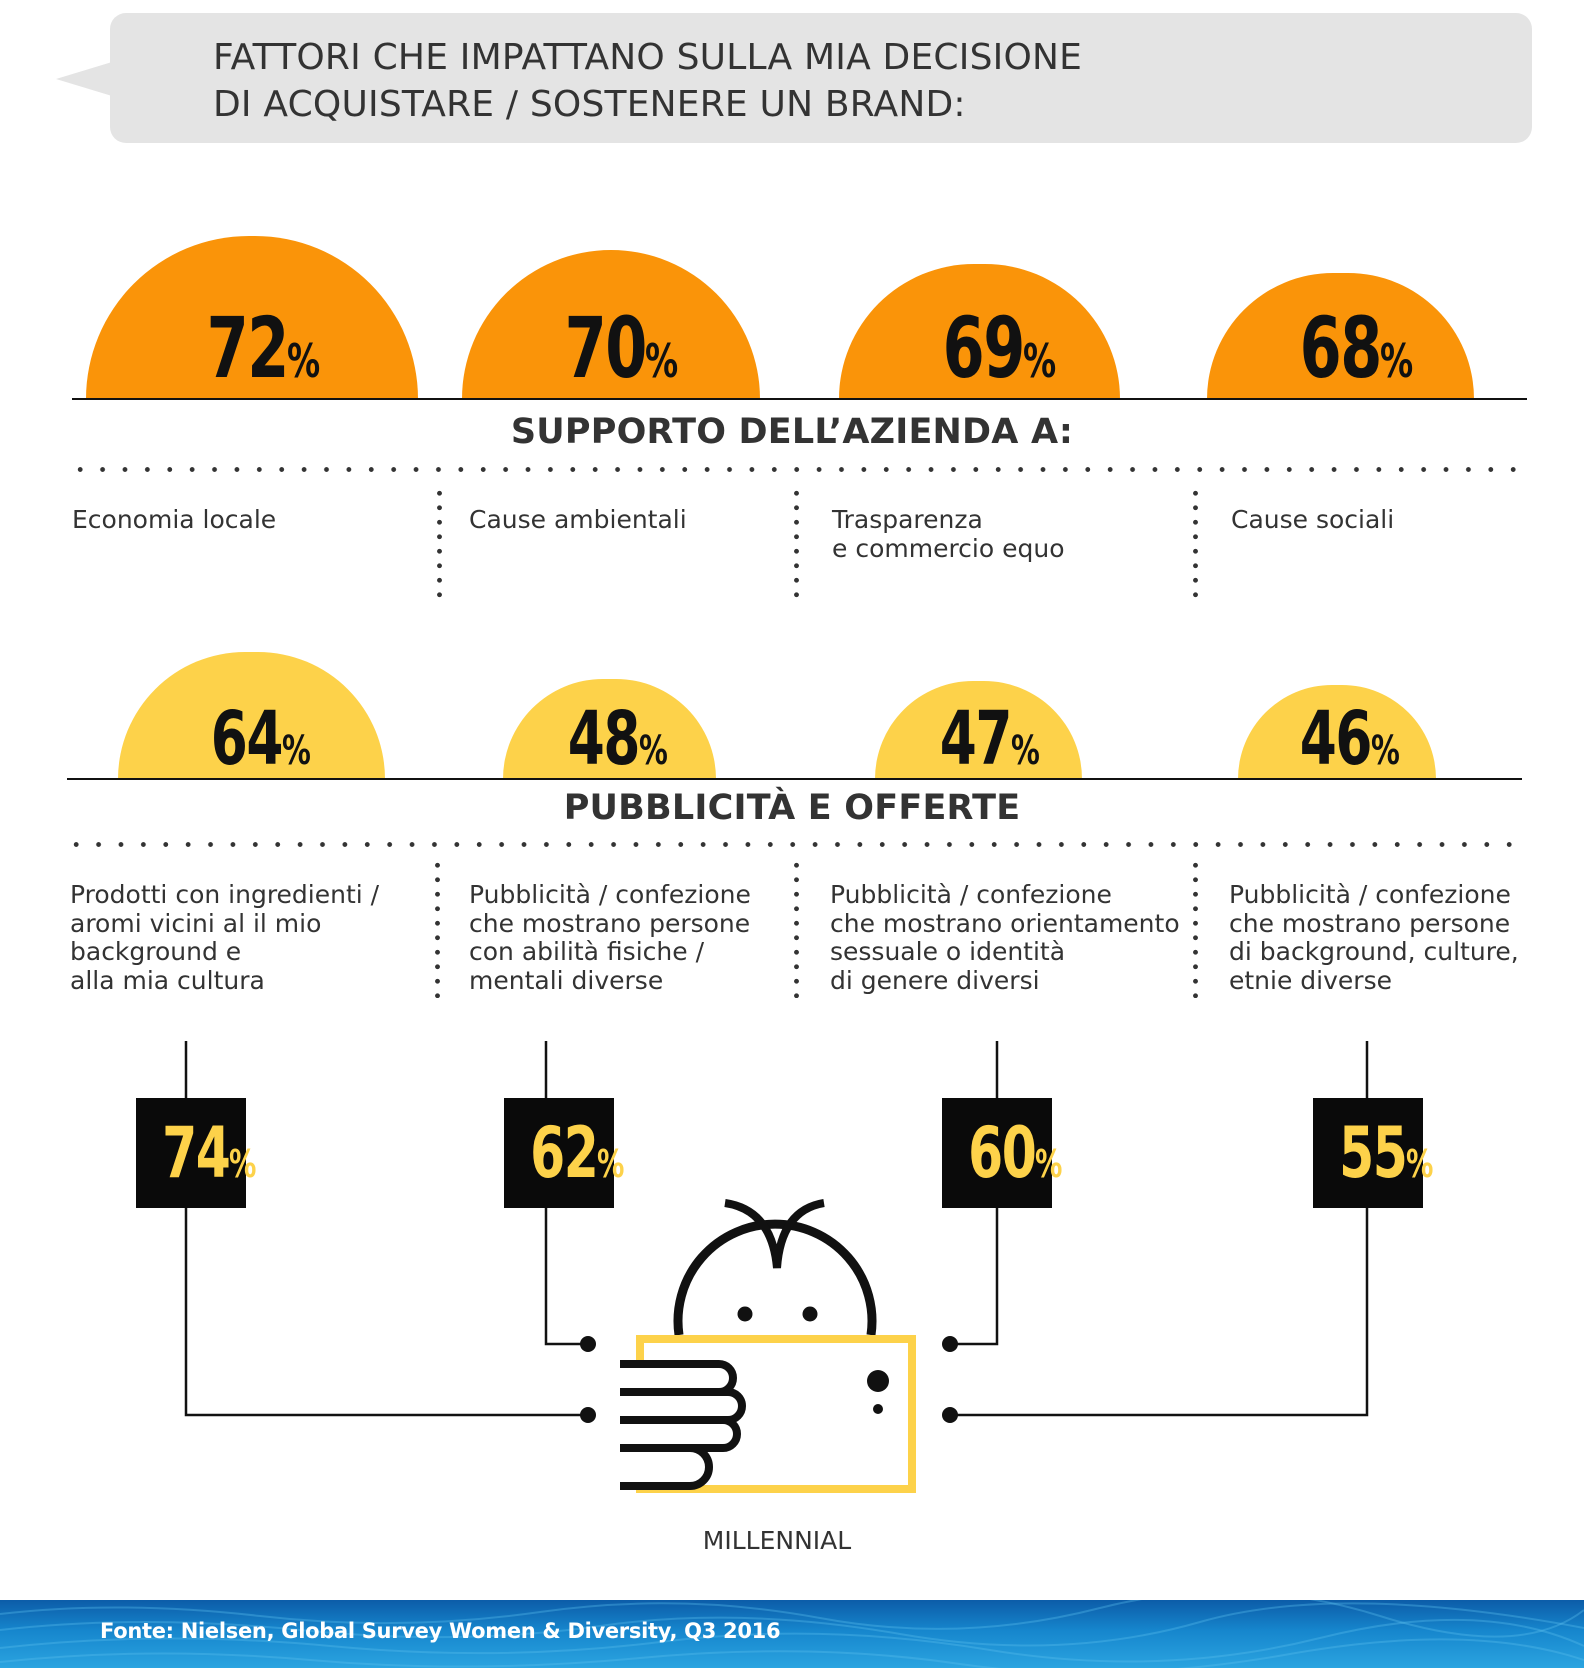 The height and width of the screenshot is (1668, 1584). I want to click on percent-value: 62, so click(564, 1153).